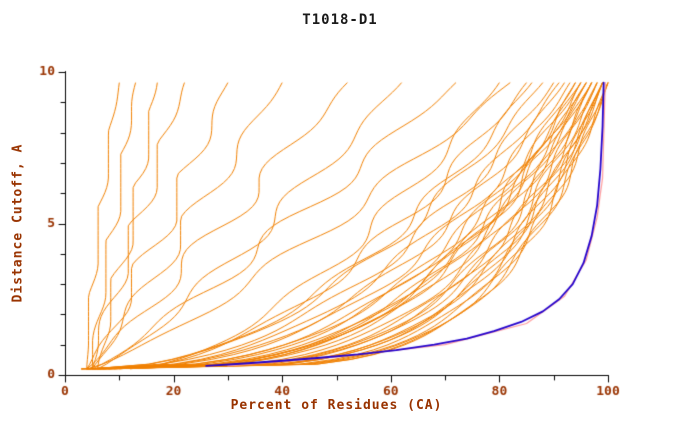 The height and width of the screenshot is (440, 680). Describe the element at coordinates (336, 405) in the screenshot. I see `x-axis-label: Percent of Residues (CA)` at that location.